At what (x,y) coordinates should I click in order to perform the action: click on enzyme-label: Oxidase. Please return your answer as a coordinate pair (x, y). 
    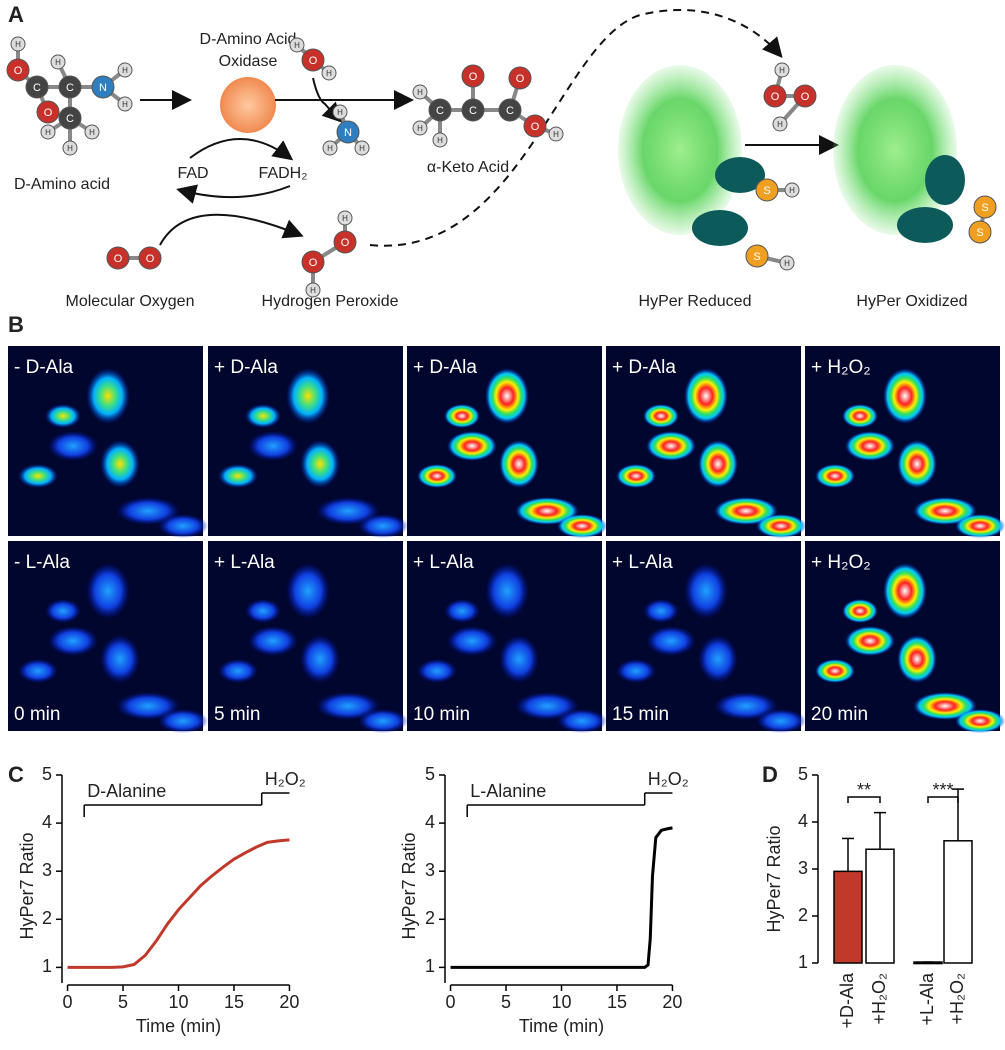
    Looking at the image, I should click on (248, 61).